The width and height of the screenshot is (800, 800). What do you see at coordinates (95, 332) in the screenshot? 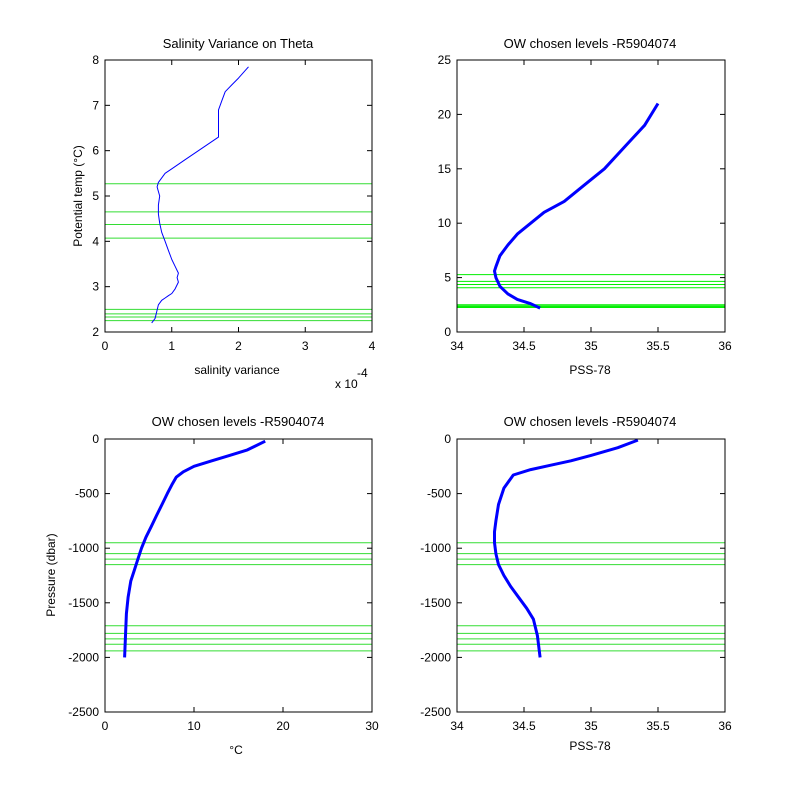
I see `y-tick-label: 2` at bounding box center [95, 332].